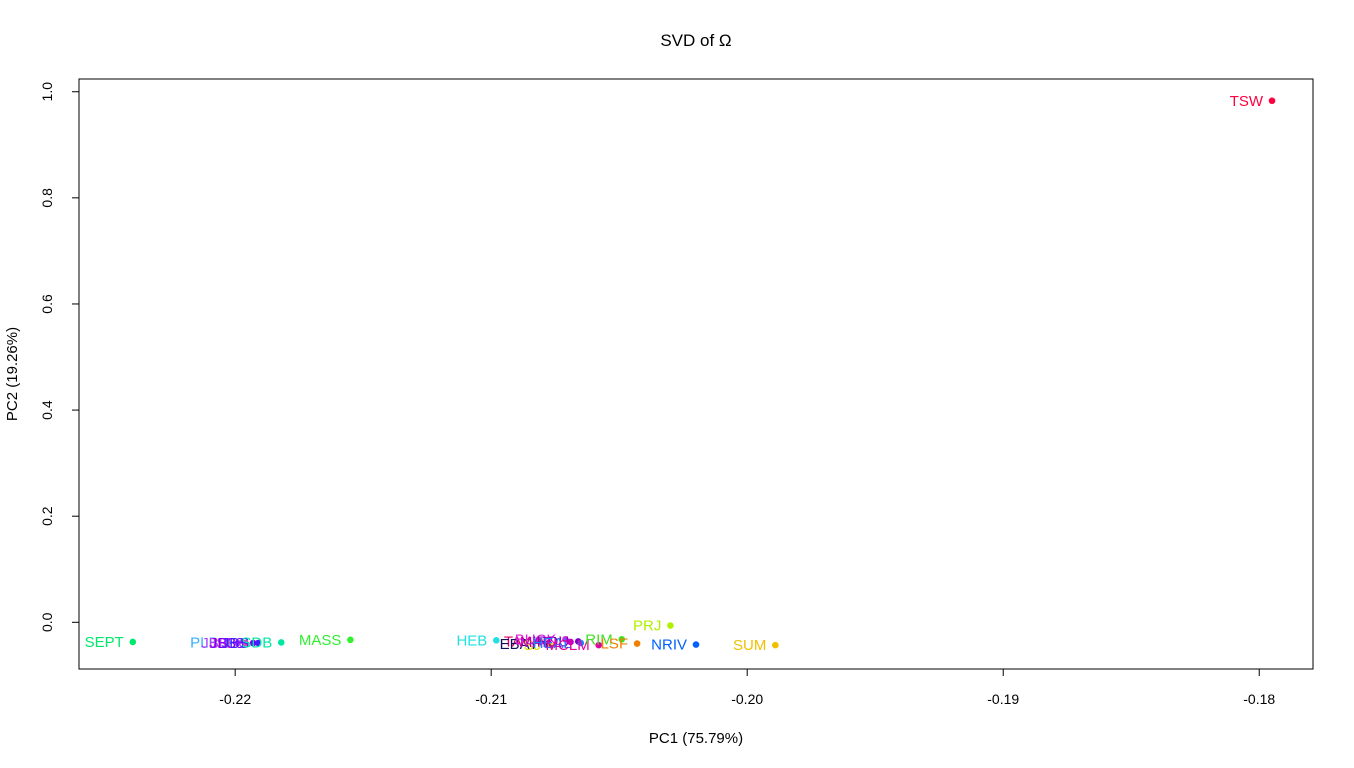  I want to click on point-label: TAY, so click(517, 641).